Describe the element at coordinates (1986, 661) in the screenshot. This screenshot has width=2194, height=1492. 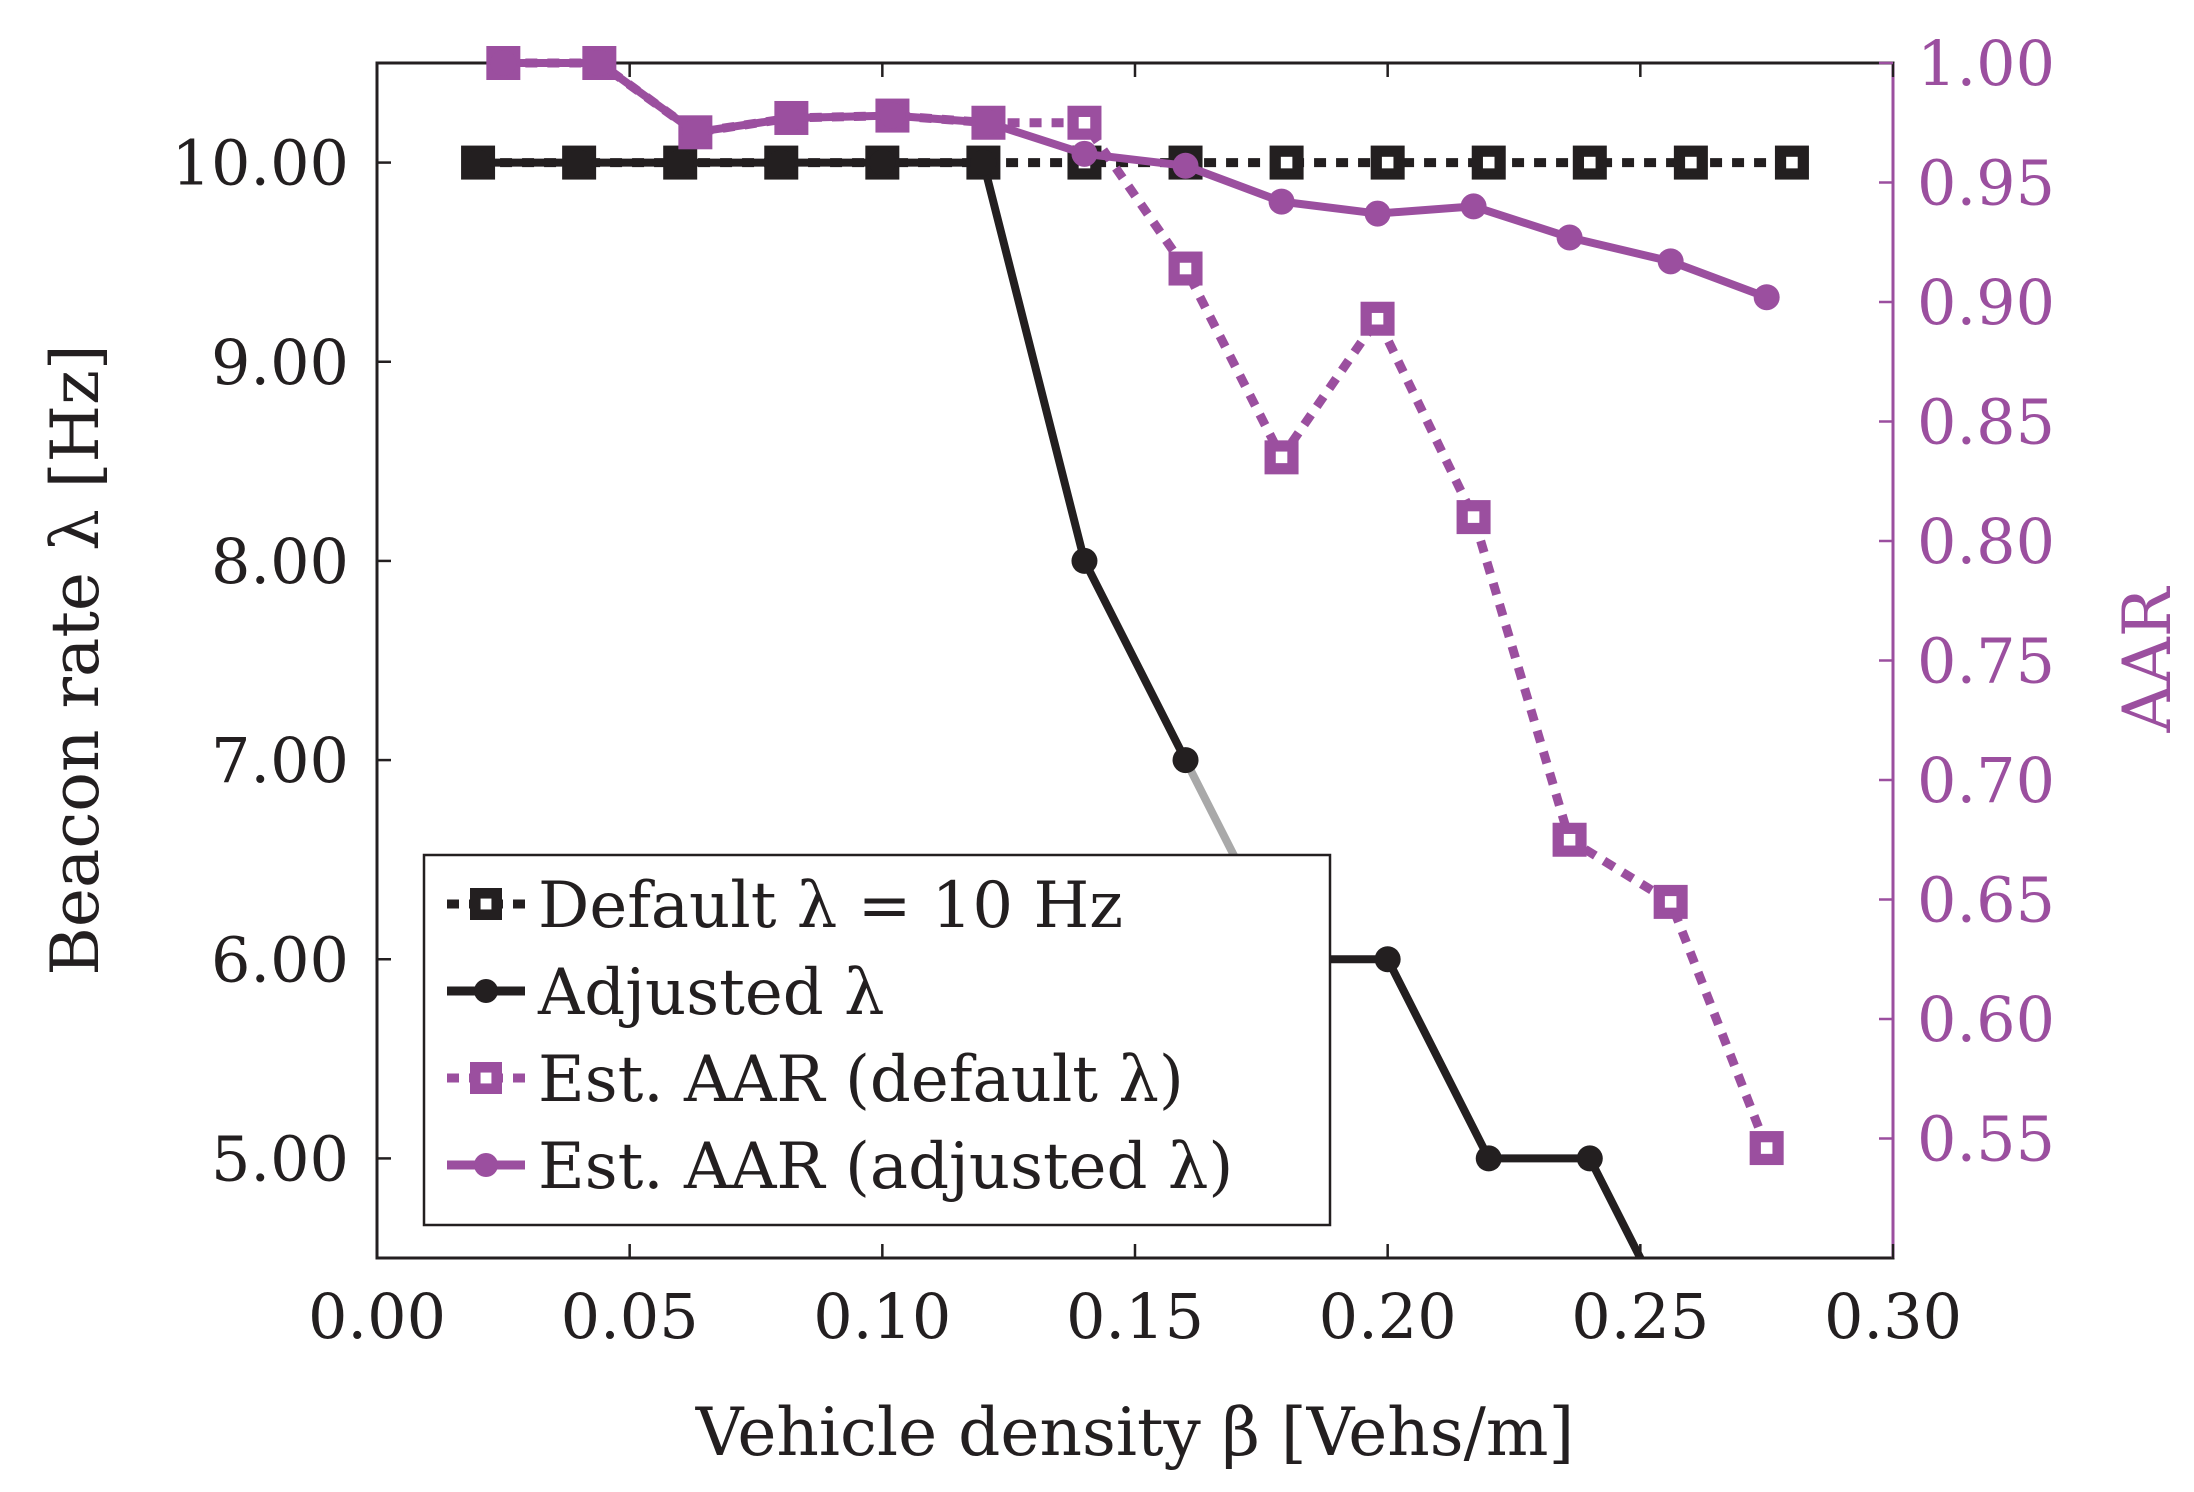
I see `right-tick-label: 0.75` at that location.